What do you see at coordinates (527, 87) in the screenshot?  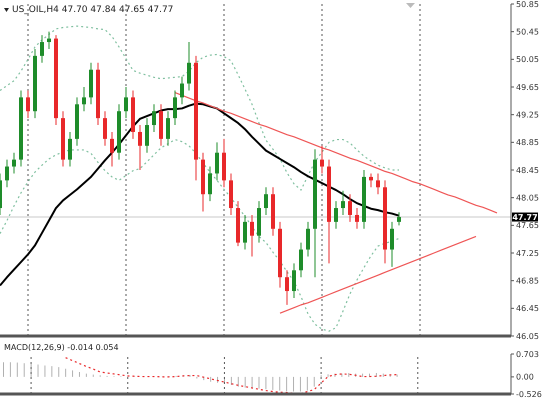 I see `y-tick-label: 49.65` at bounding box center [527, 87].